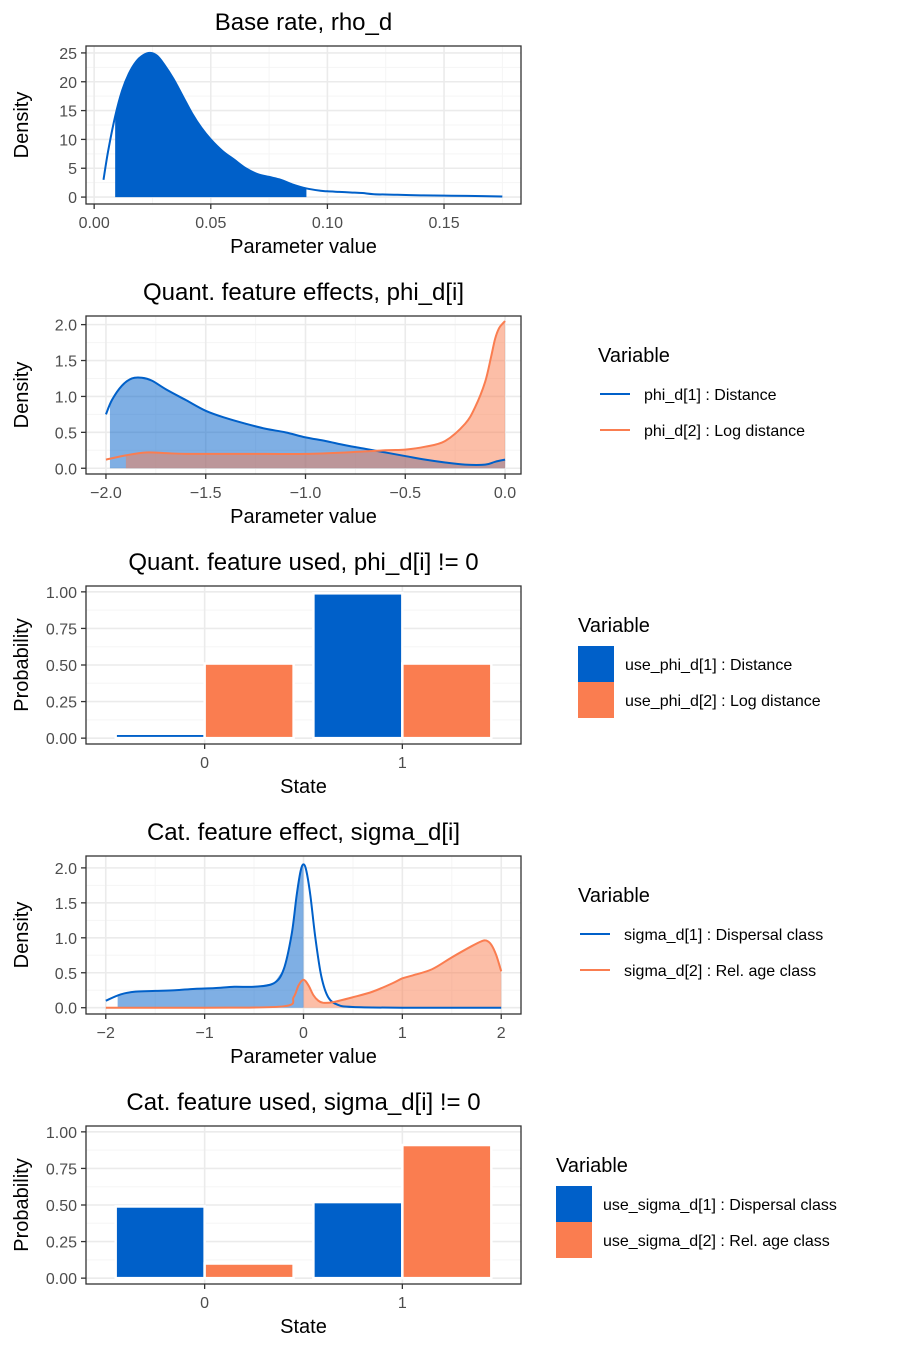 The width and height of the screenshot is (900, 1350). I want to click on x-tick-label: −1, so click(205, 1033).